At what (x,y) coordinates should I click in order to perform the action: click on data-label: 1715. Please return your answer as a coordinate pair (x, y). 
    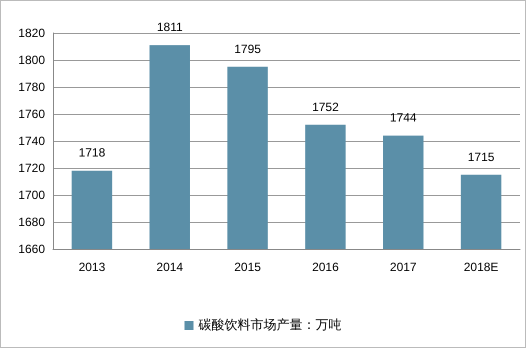
    Looking at the image, I should click on (481, 157).